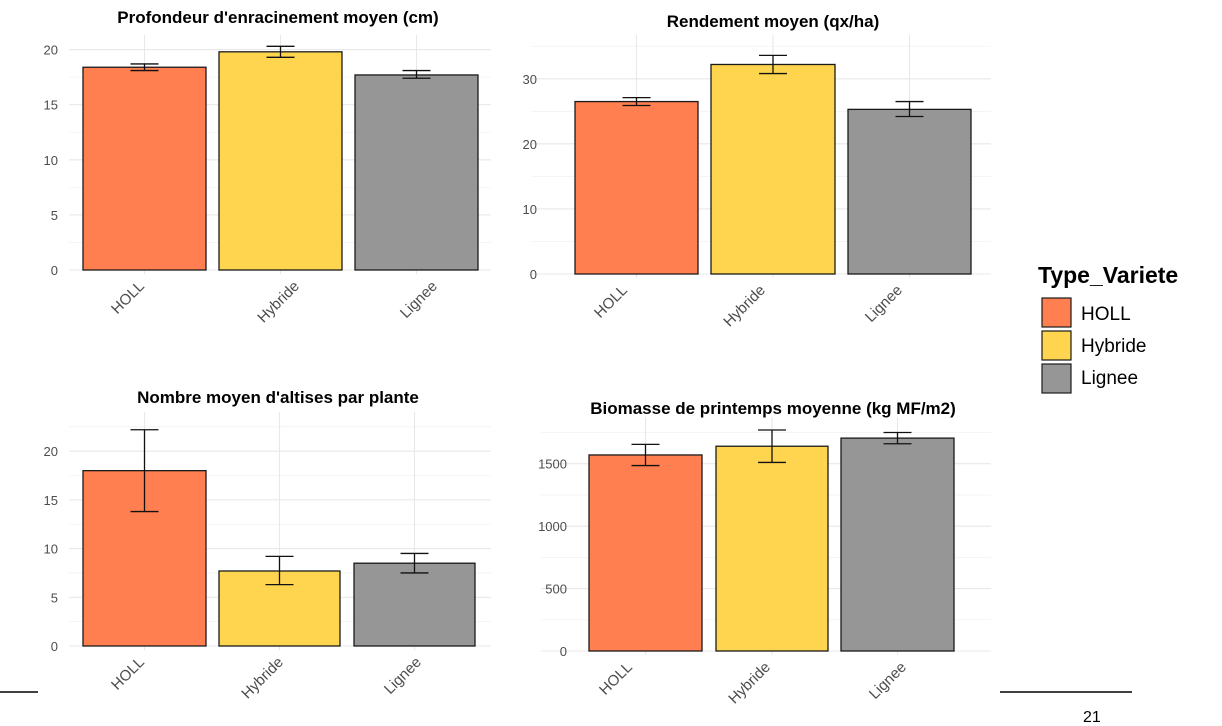 The height and width of the screenshot is (726, 1222). What do you see at coordinates (1056, 312) in the screenshot?
I see `legend-swatch-holl` at bounding box center [1056, 312].